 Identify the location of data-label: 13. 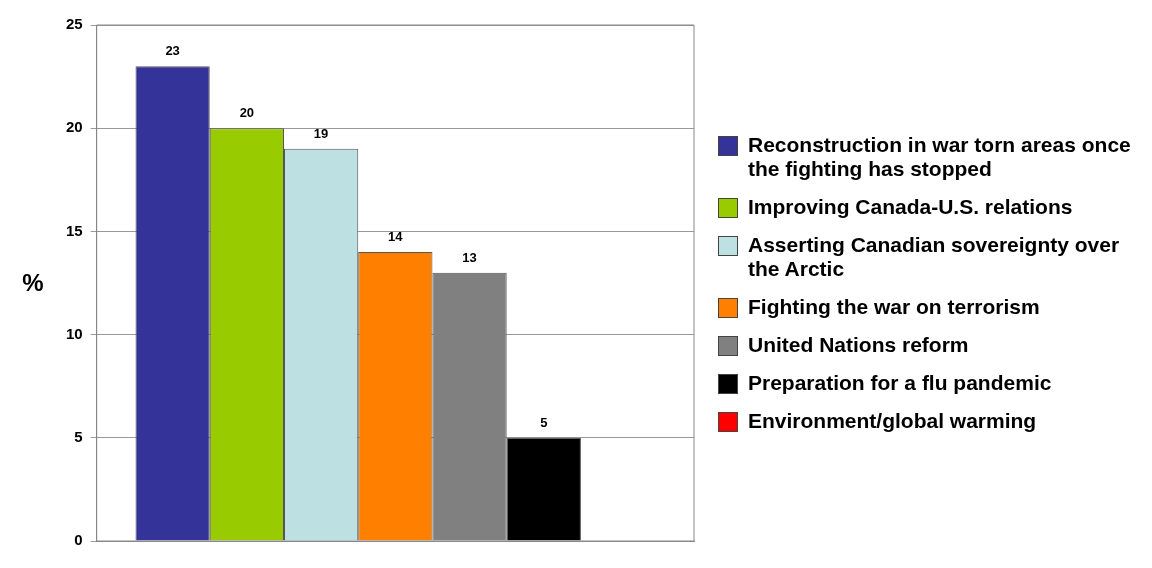
(469, 257).